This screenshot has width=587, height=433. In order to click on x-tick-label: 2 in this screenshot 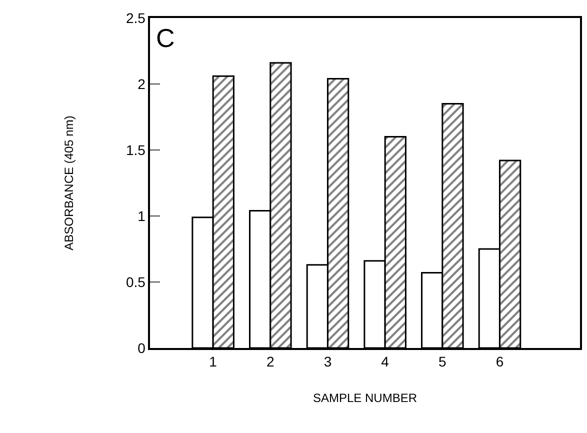, I will do `click(270, 362)`.